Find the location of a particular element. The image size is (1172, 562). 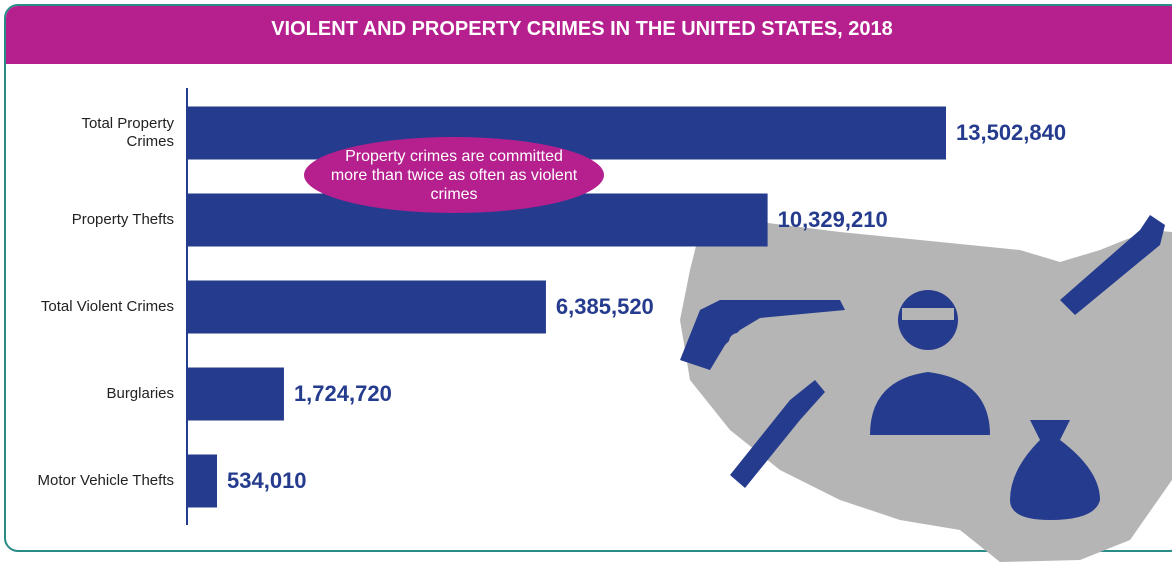

category-label: Burglaries is located at coordinates (140, 393).